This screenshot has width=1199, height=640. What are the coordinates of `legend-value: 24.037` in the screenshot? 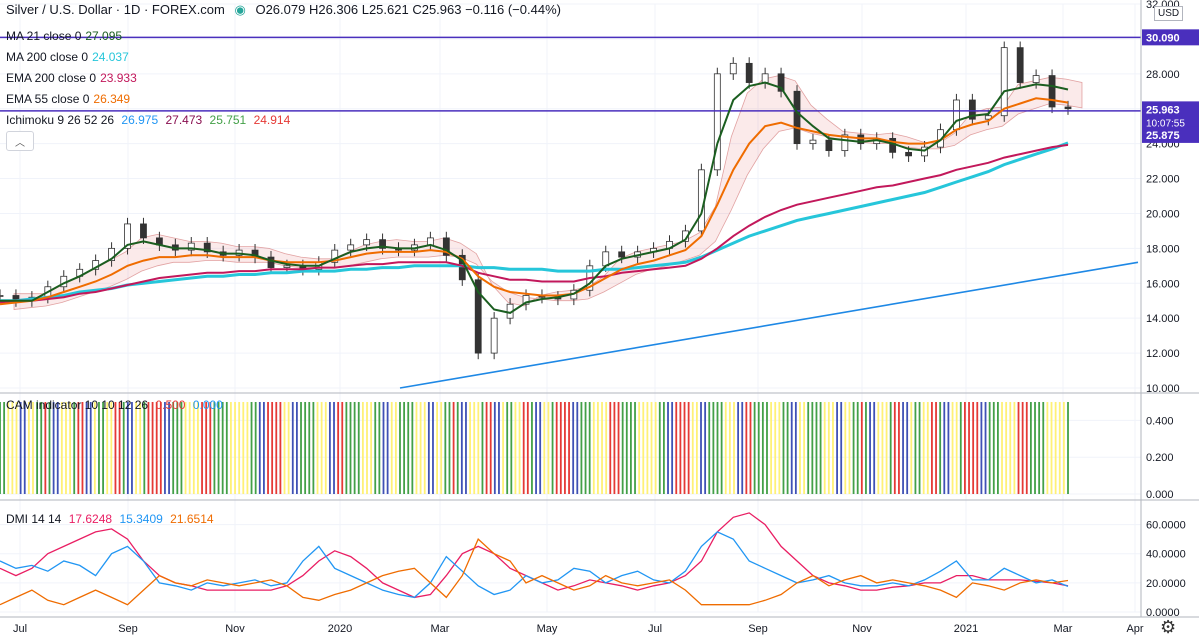 It's located at (110, 57).